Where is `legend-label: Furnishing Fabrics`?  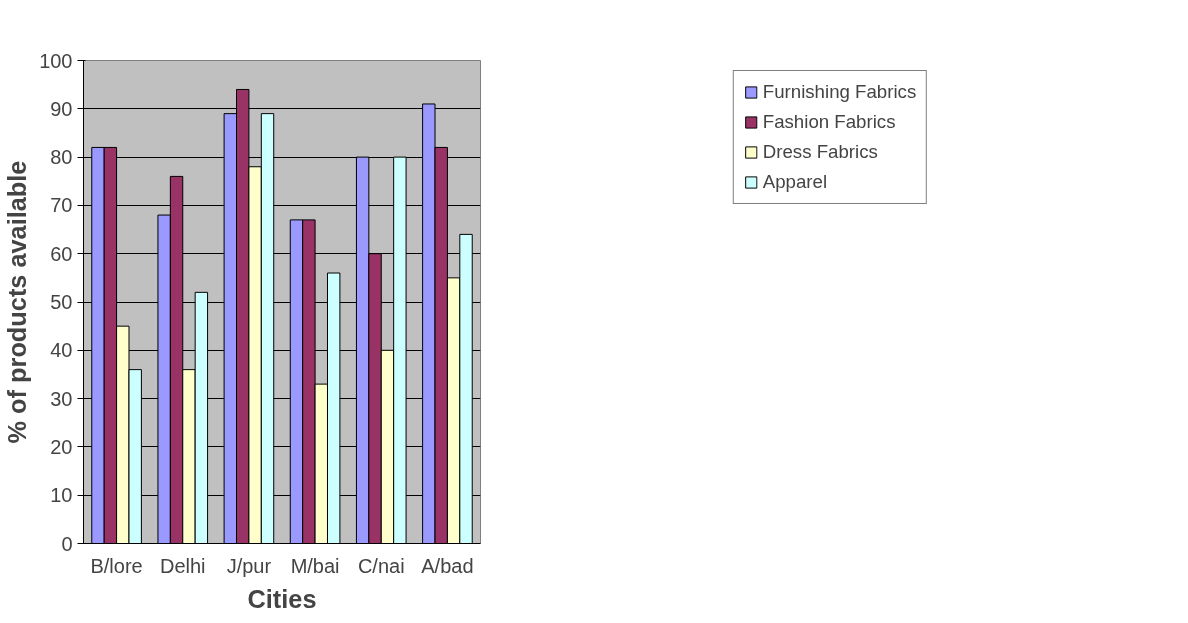
legend-label: Furnishing Fabrics is located at coordinates (839, 92).